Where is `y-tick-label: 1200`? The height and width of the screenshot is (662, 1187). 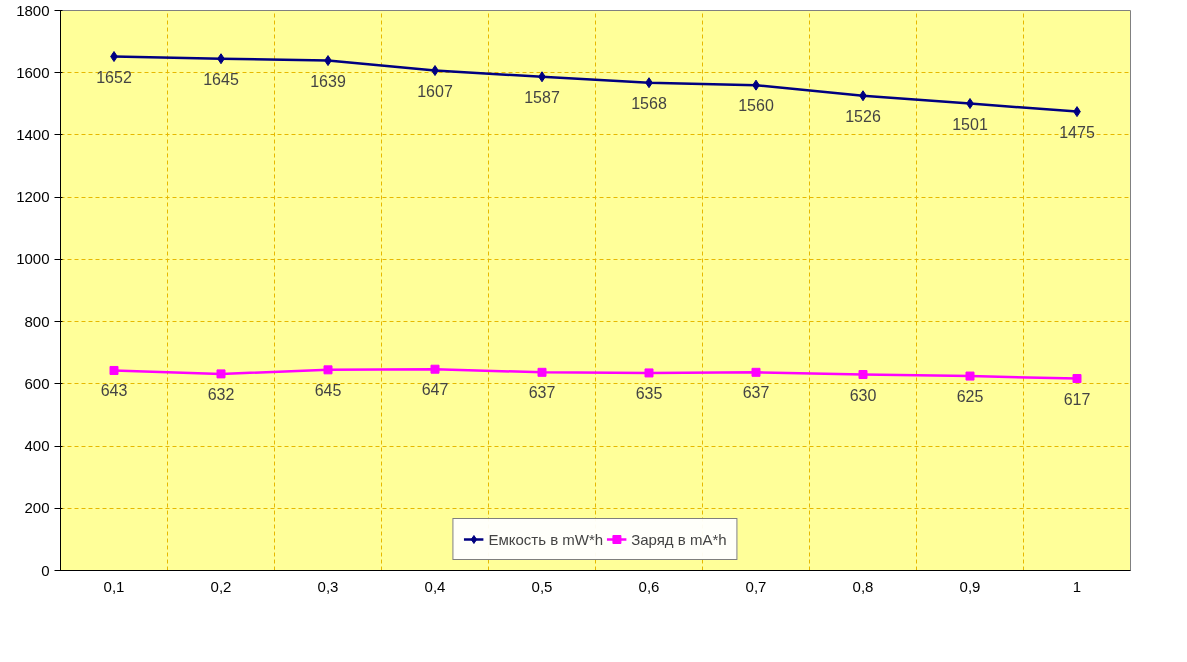
y-tick-label: 1200 is located at coordinates (33, 197).